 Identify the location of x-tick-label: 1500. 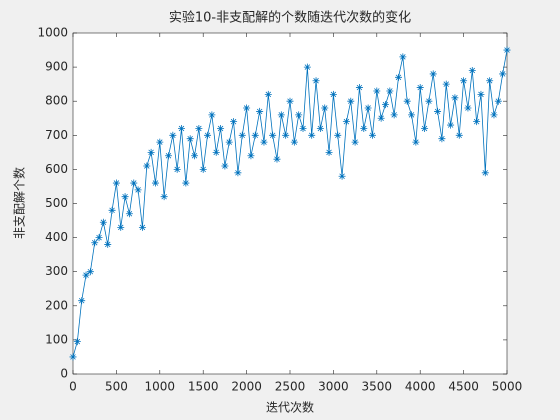
(203, 387).